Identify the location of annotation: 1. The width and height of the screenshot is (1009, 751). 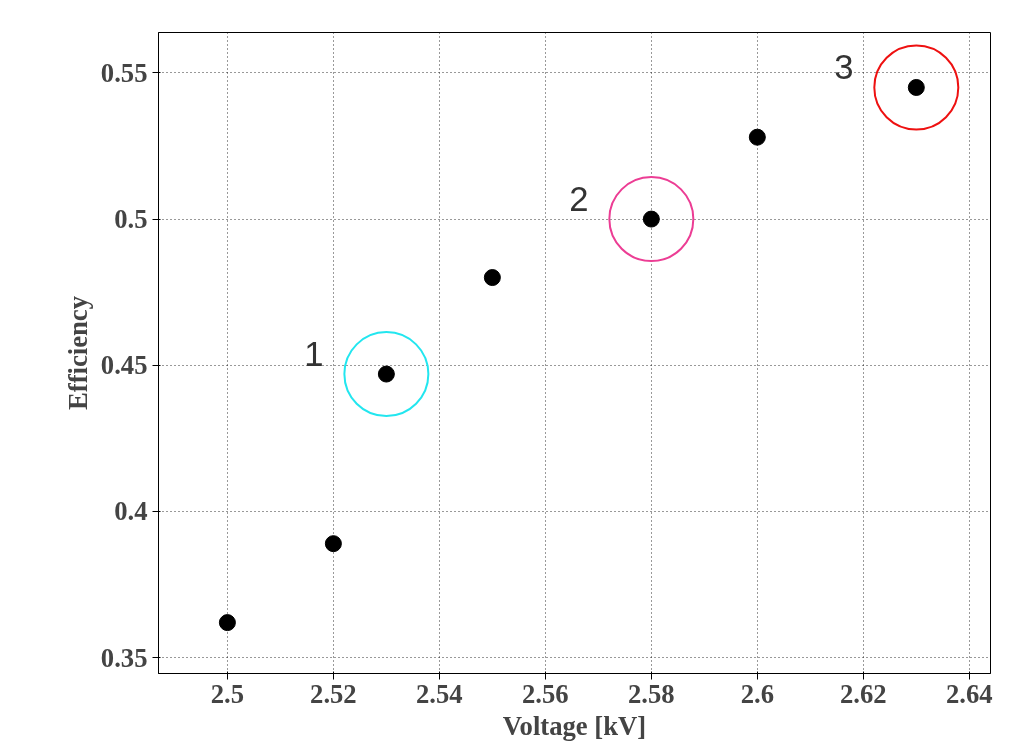
(314, 354).